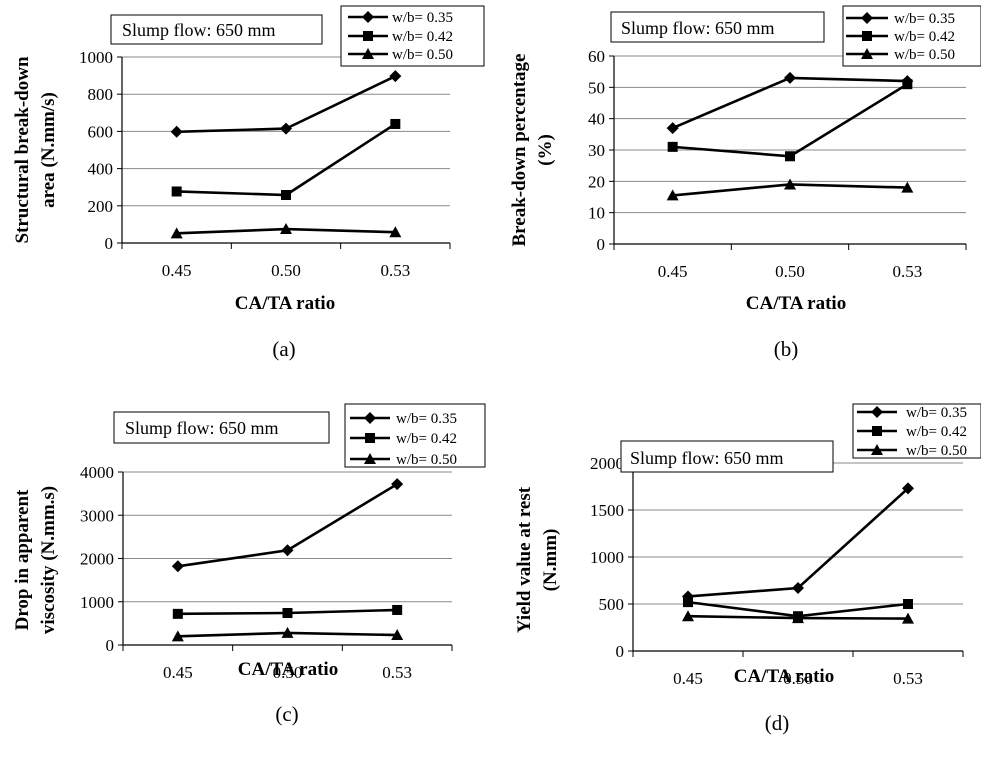 This screenshot has height=765, width=981. I want to click on y-tick-label: 200, so click(101, 206).